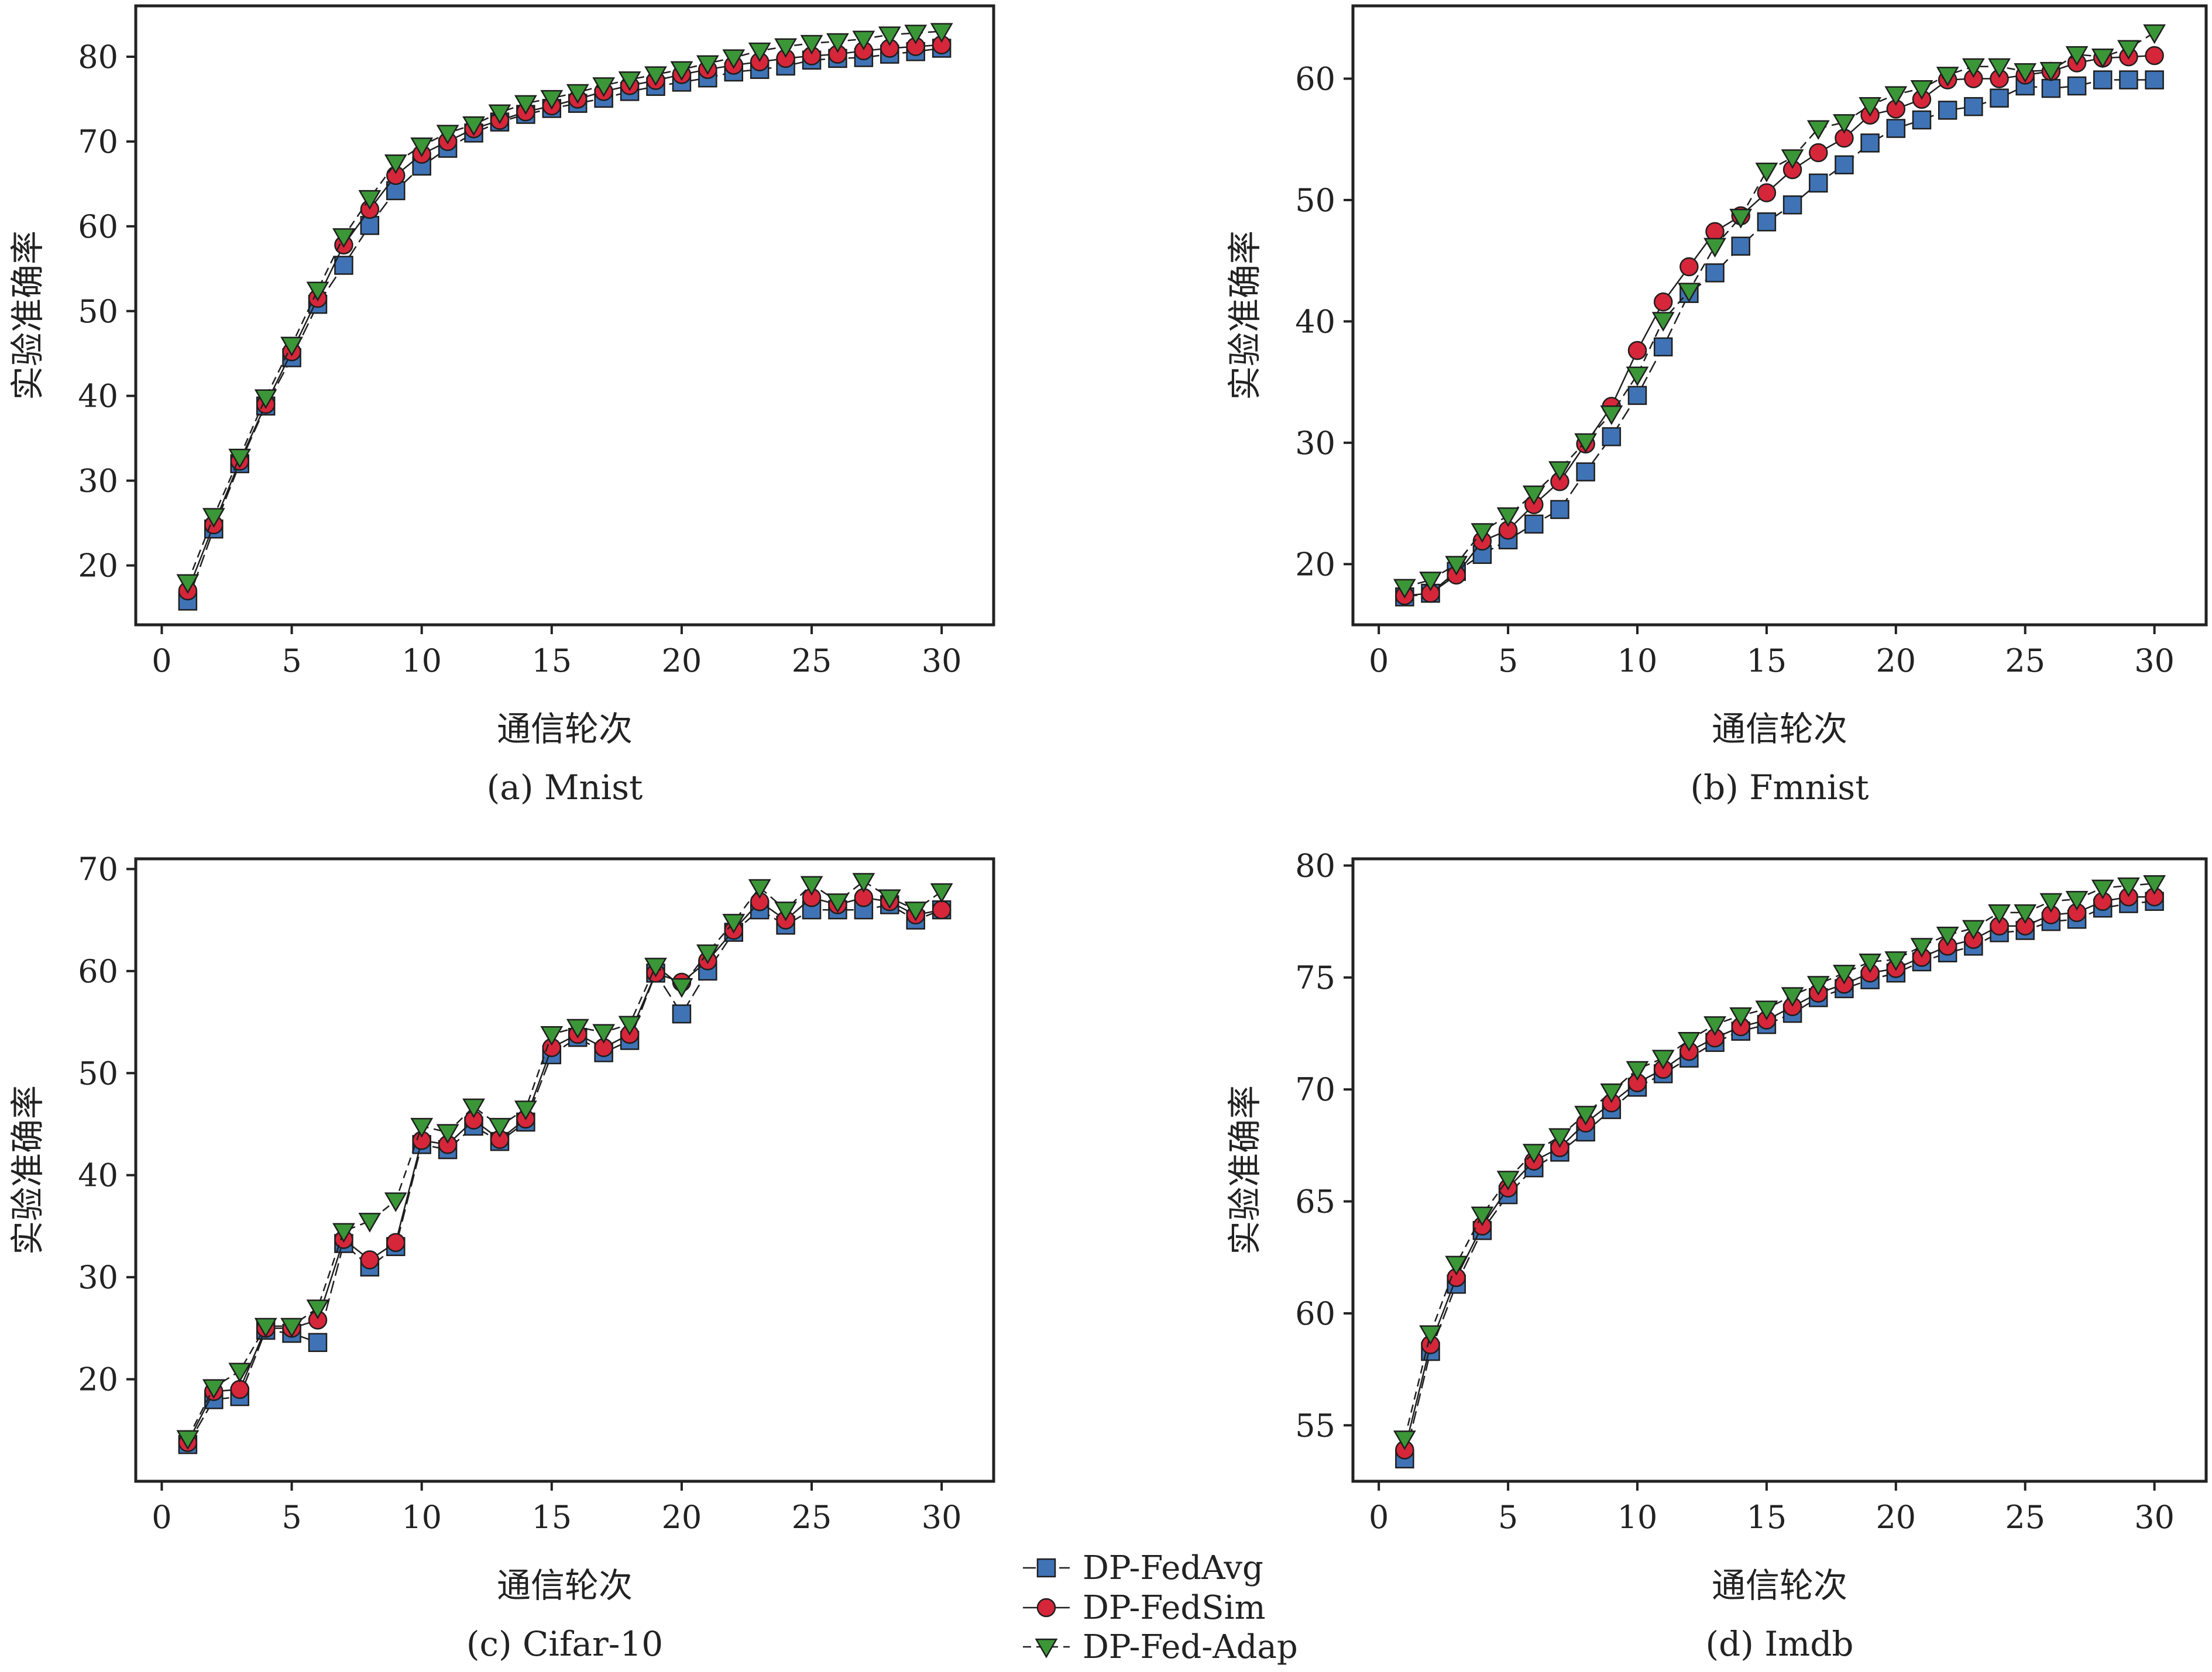 The height and width of the screenshot is (1672, 2212). I want to click on series-dp-fedavg, so click(565, 325).